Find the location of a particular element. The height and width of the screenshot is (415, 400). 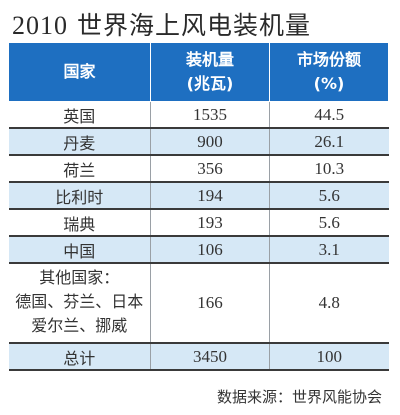

cell-country: 比利时 is located at coordinates (79, 196).